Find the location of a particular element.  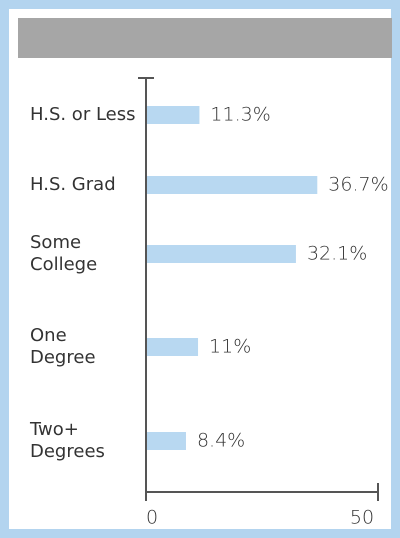

x-tick-label: 50 is located at coordinates (362, 518).